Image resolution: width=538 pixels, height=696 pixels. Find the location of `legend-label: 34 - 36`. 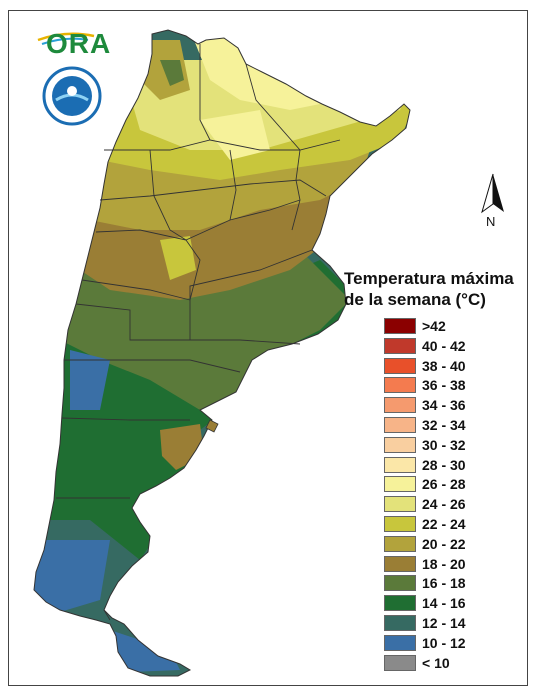

legend-label: 34 - 36 is located at coordinates (444, 405).